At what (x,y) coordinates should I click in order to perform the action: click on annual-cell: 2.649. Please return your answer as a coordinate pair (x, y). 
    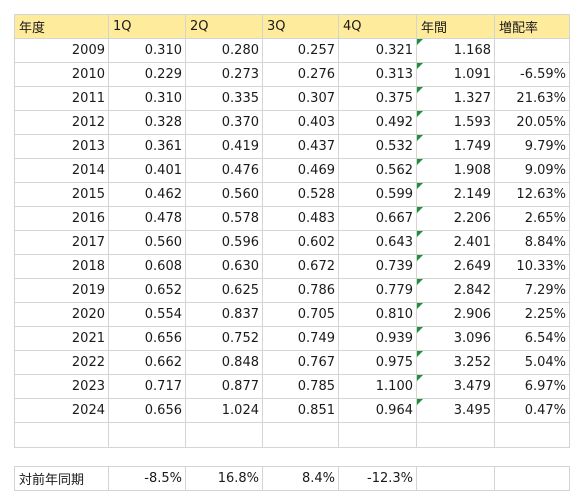
    Looking at the image, I should click on (455, 266).